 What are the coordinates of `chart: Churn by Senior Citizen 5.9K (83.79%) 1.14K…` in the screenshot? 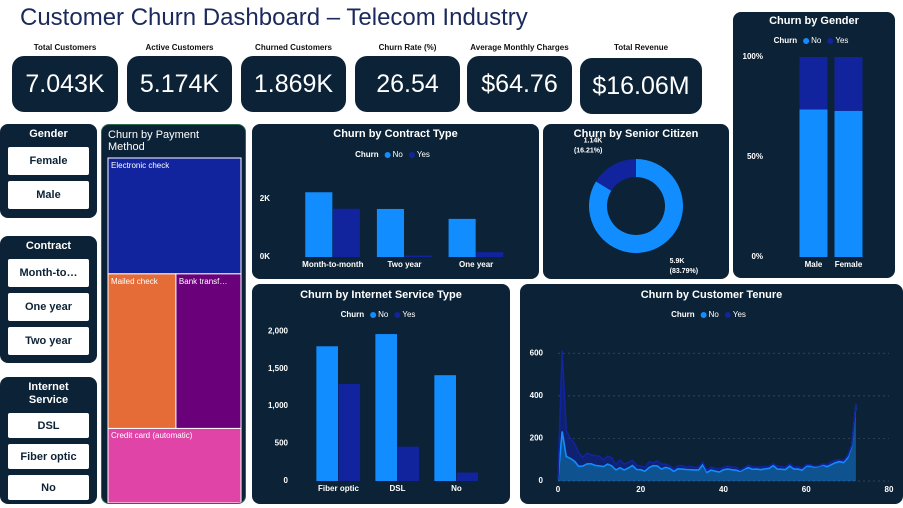 It's located at (636, 201).